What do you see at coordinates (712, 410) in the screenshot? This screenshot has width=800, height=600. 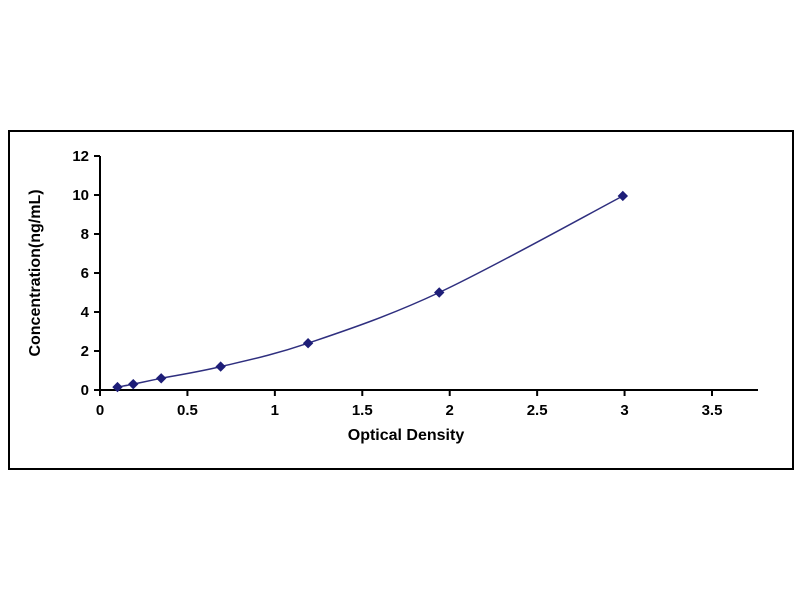 I see `x-tick-label: 3.5` at bounding box center [712, 410].